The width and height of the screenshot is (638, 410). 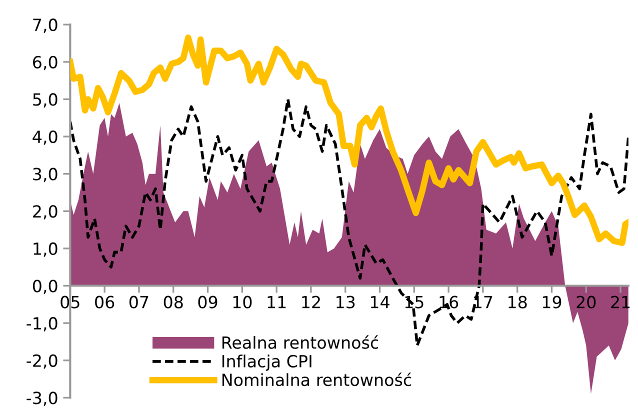 What do you see at coordinates (45, 137) in the screenshot?
I see `y-tick-label: 4,0` at bounding box center [45, 137].